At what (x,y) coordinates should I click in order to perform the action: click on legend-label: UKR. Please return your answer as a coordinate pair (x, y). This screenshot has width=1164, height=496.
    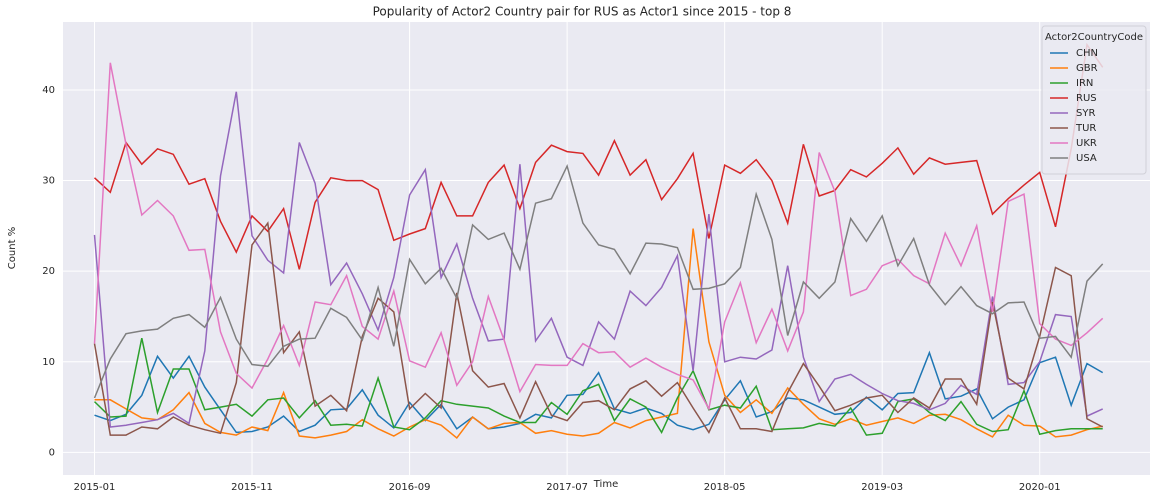
    Looking at the image, I should click on (1086, 143).